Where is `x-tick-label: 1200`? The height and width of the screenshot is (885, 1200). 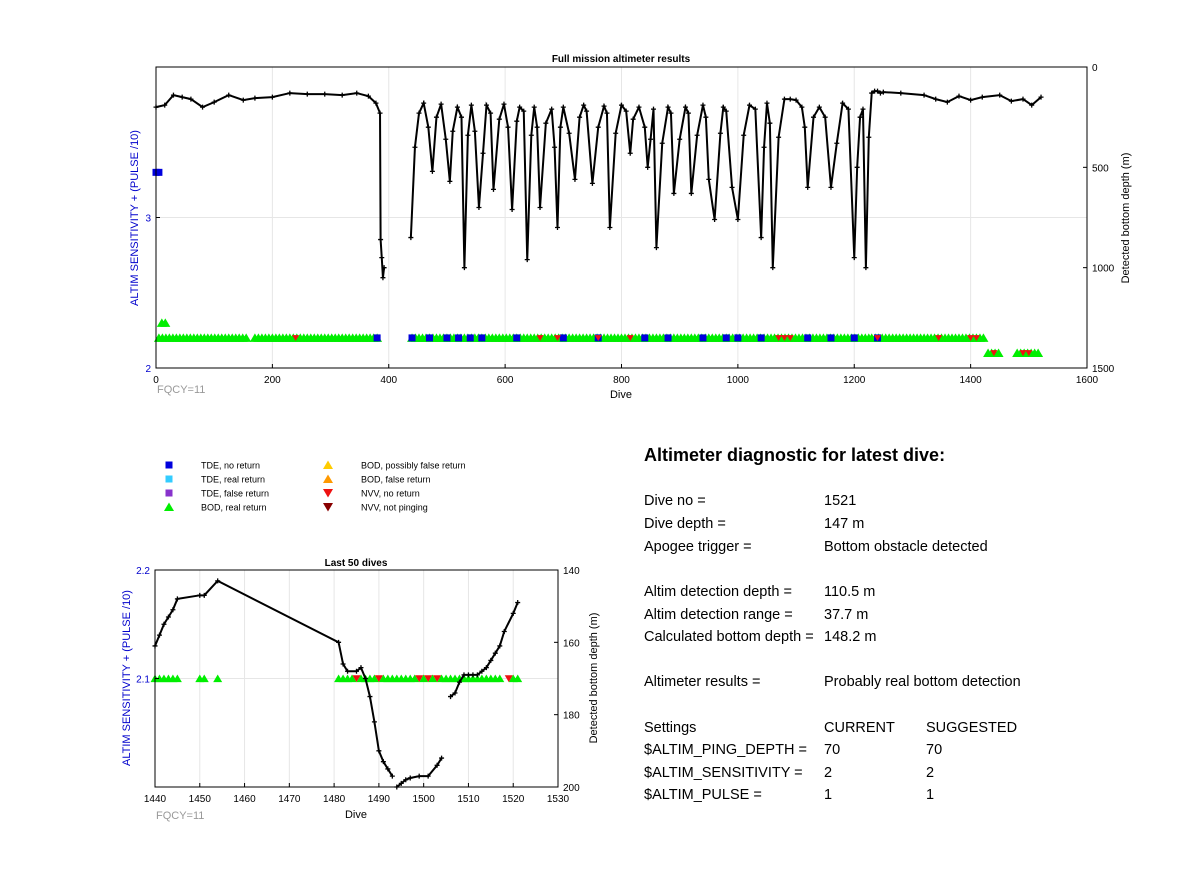
x-tick-label: 1200 is located at coordinates (854, 380).